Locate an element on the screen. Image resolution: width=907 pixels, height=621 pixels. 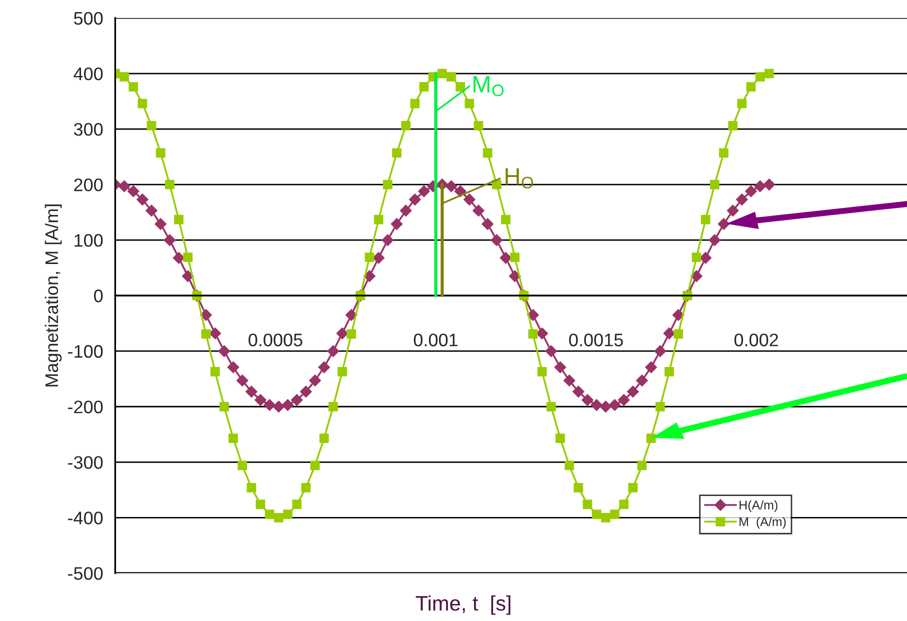
annotation: M$_{O}$ is located at coordinates (489, 86).